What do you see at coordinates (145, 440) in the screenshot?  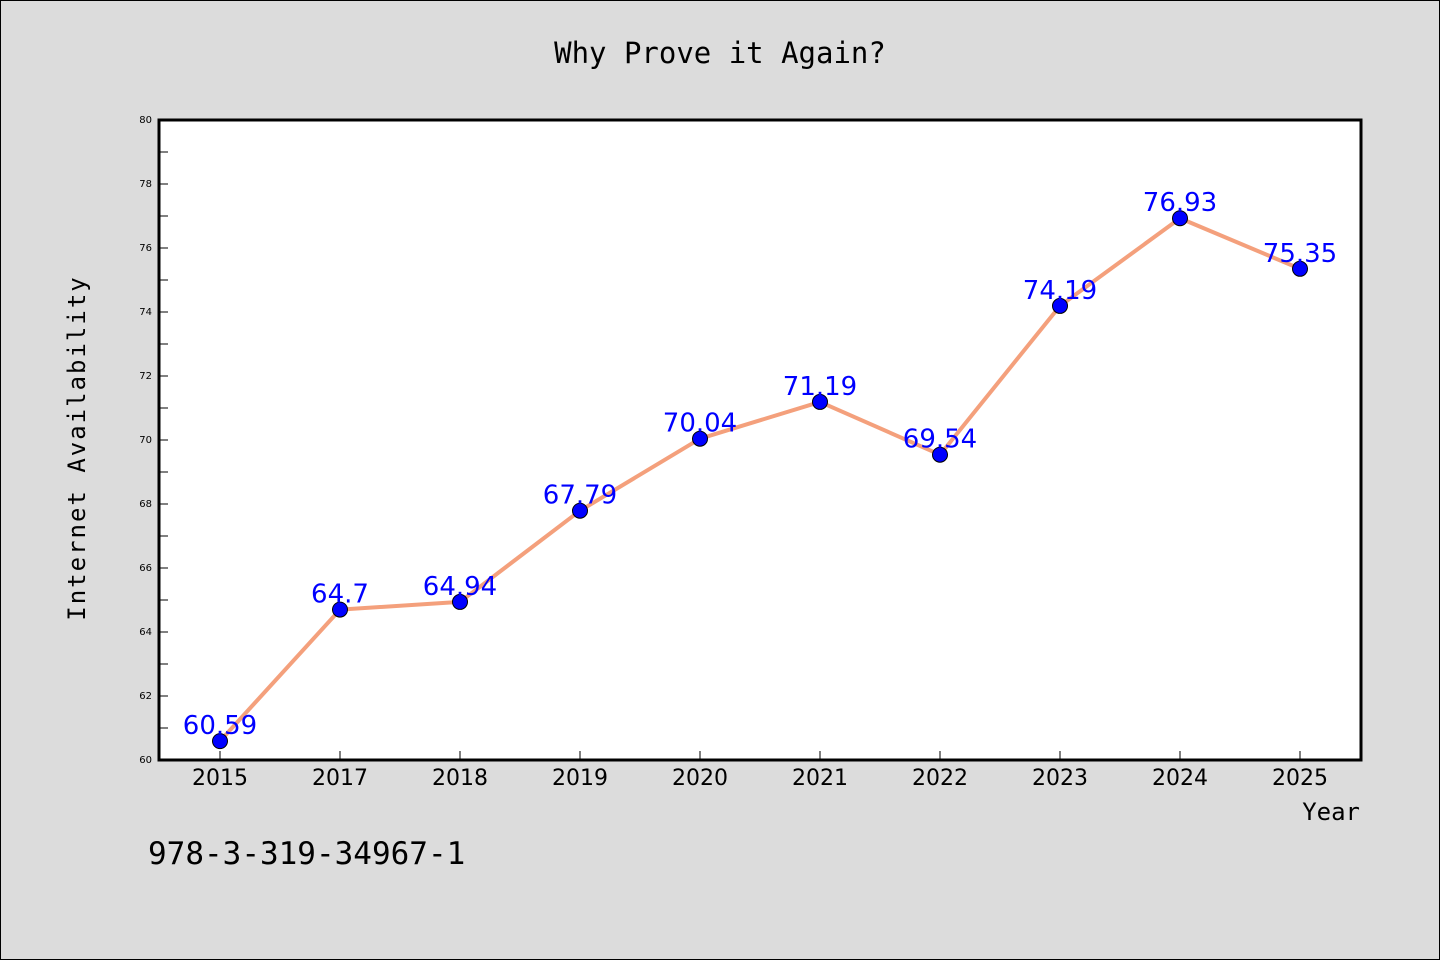 I see `y-tick-label: 70` at bounding box center [145, 440].